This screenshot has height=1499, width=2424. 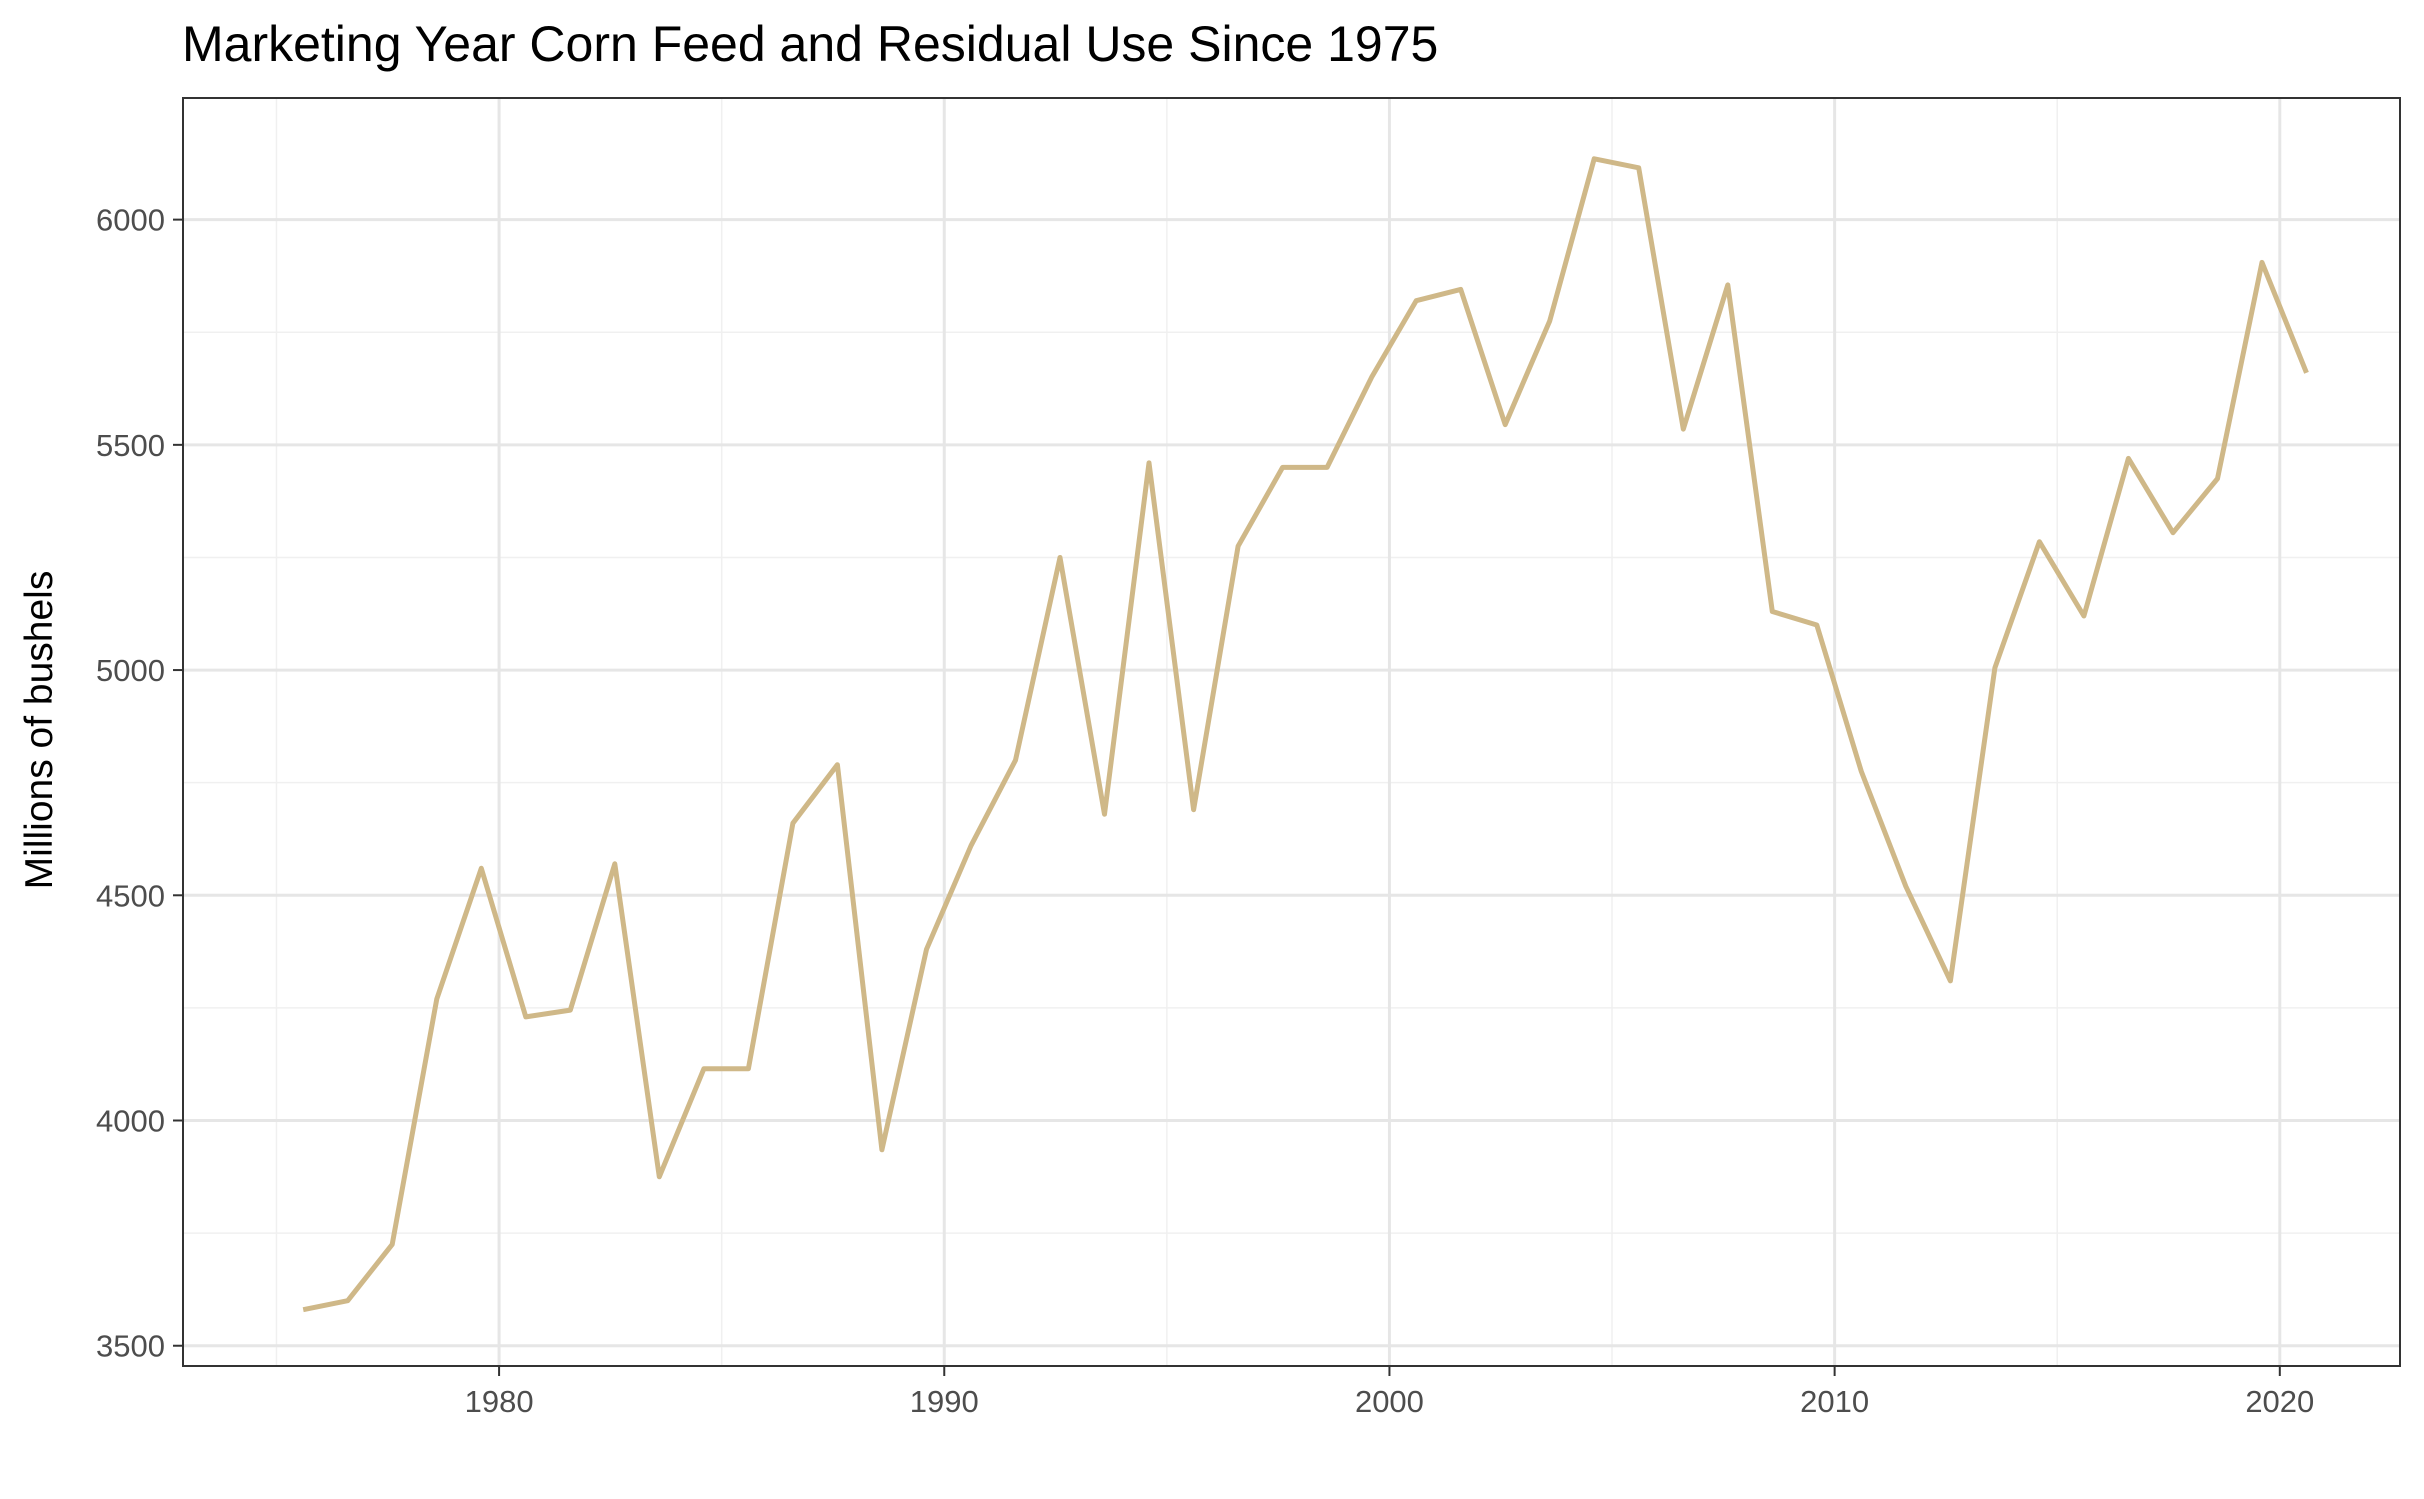 What do you see at coordinates (130, 1346) in the screenshot?
I see `y-tick-label: 3500` at bounding box center [130, 1346].